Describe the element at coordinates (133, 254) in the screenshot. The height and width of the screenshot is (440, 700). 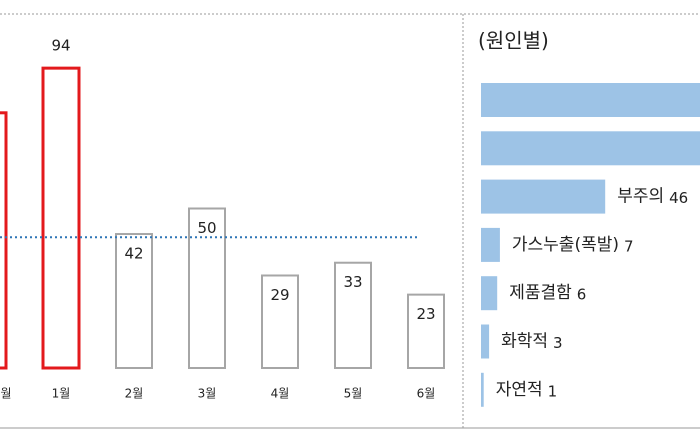
I see `value-label: 42` at that location.